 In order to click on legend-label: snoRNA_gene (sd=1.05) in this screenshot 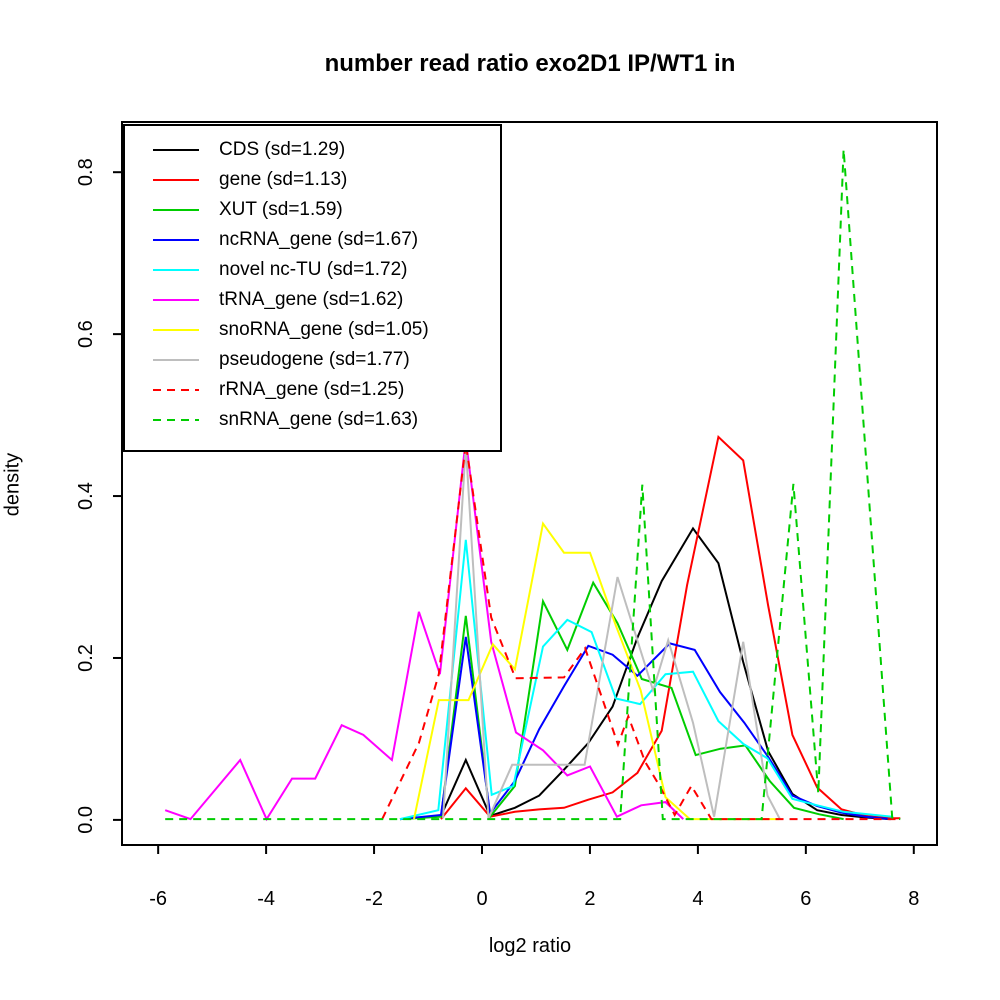, I will do `click(324, 329)`.